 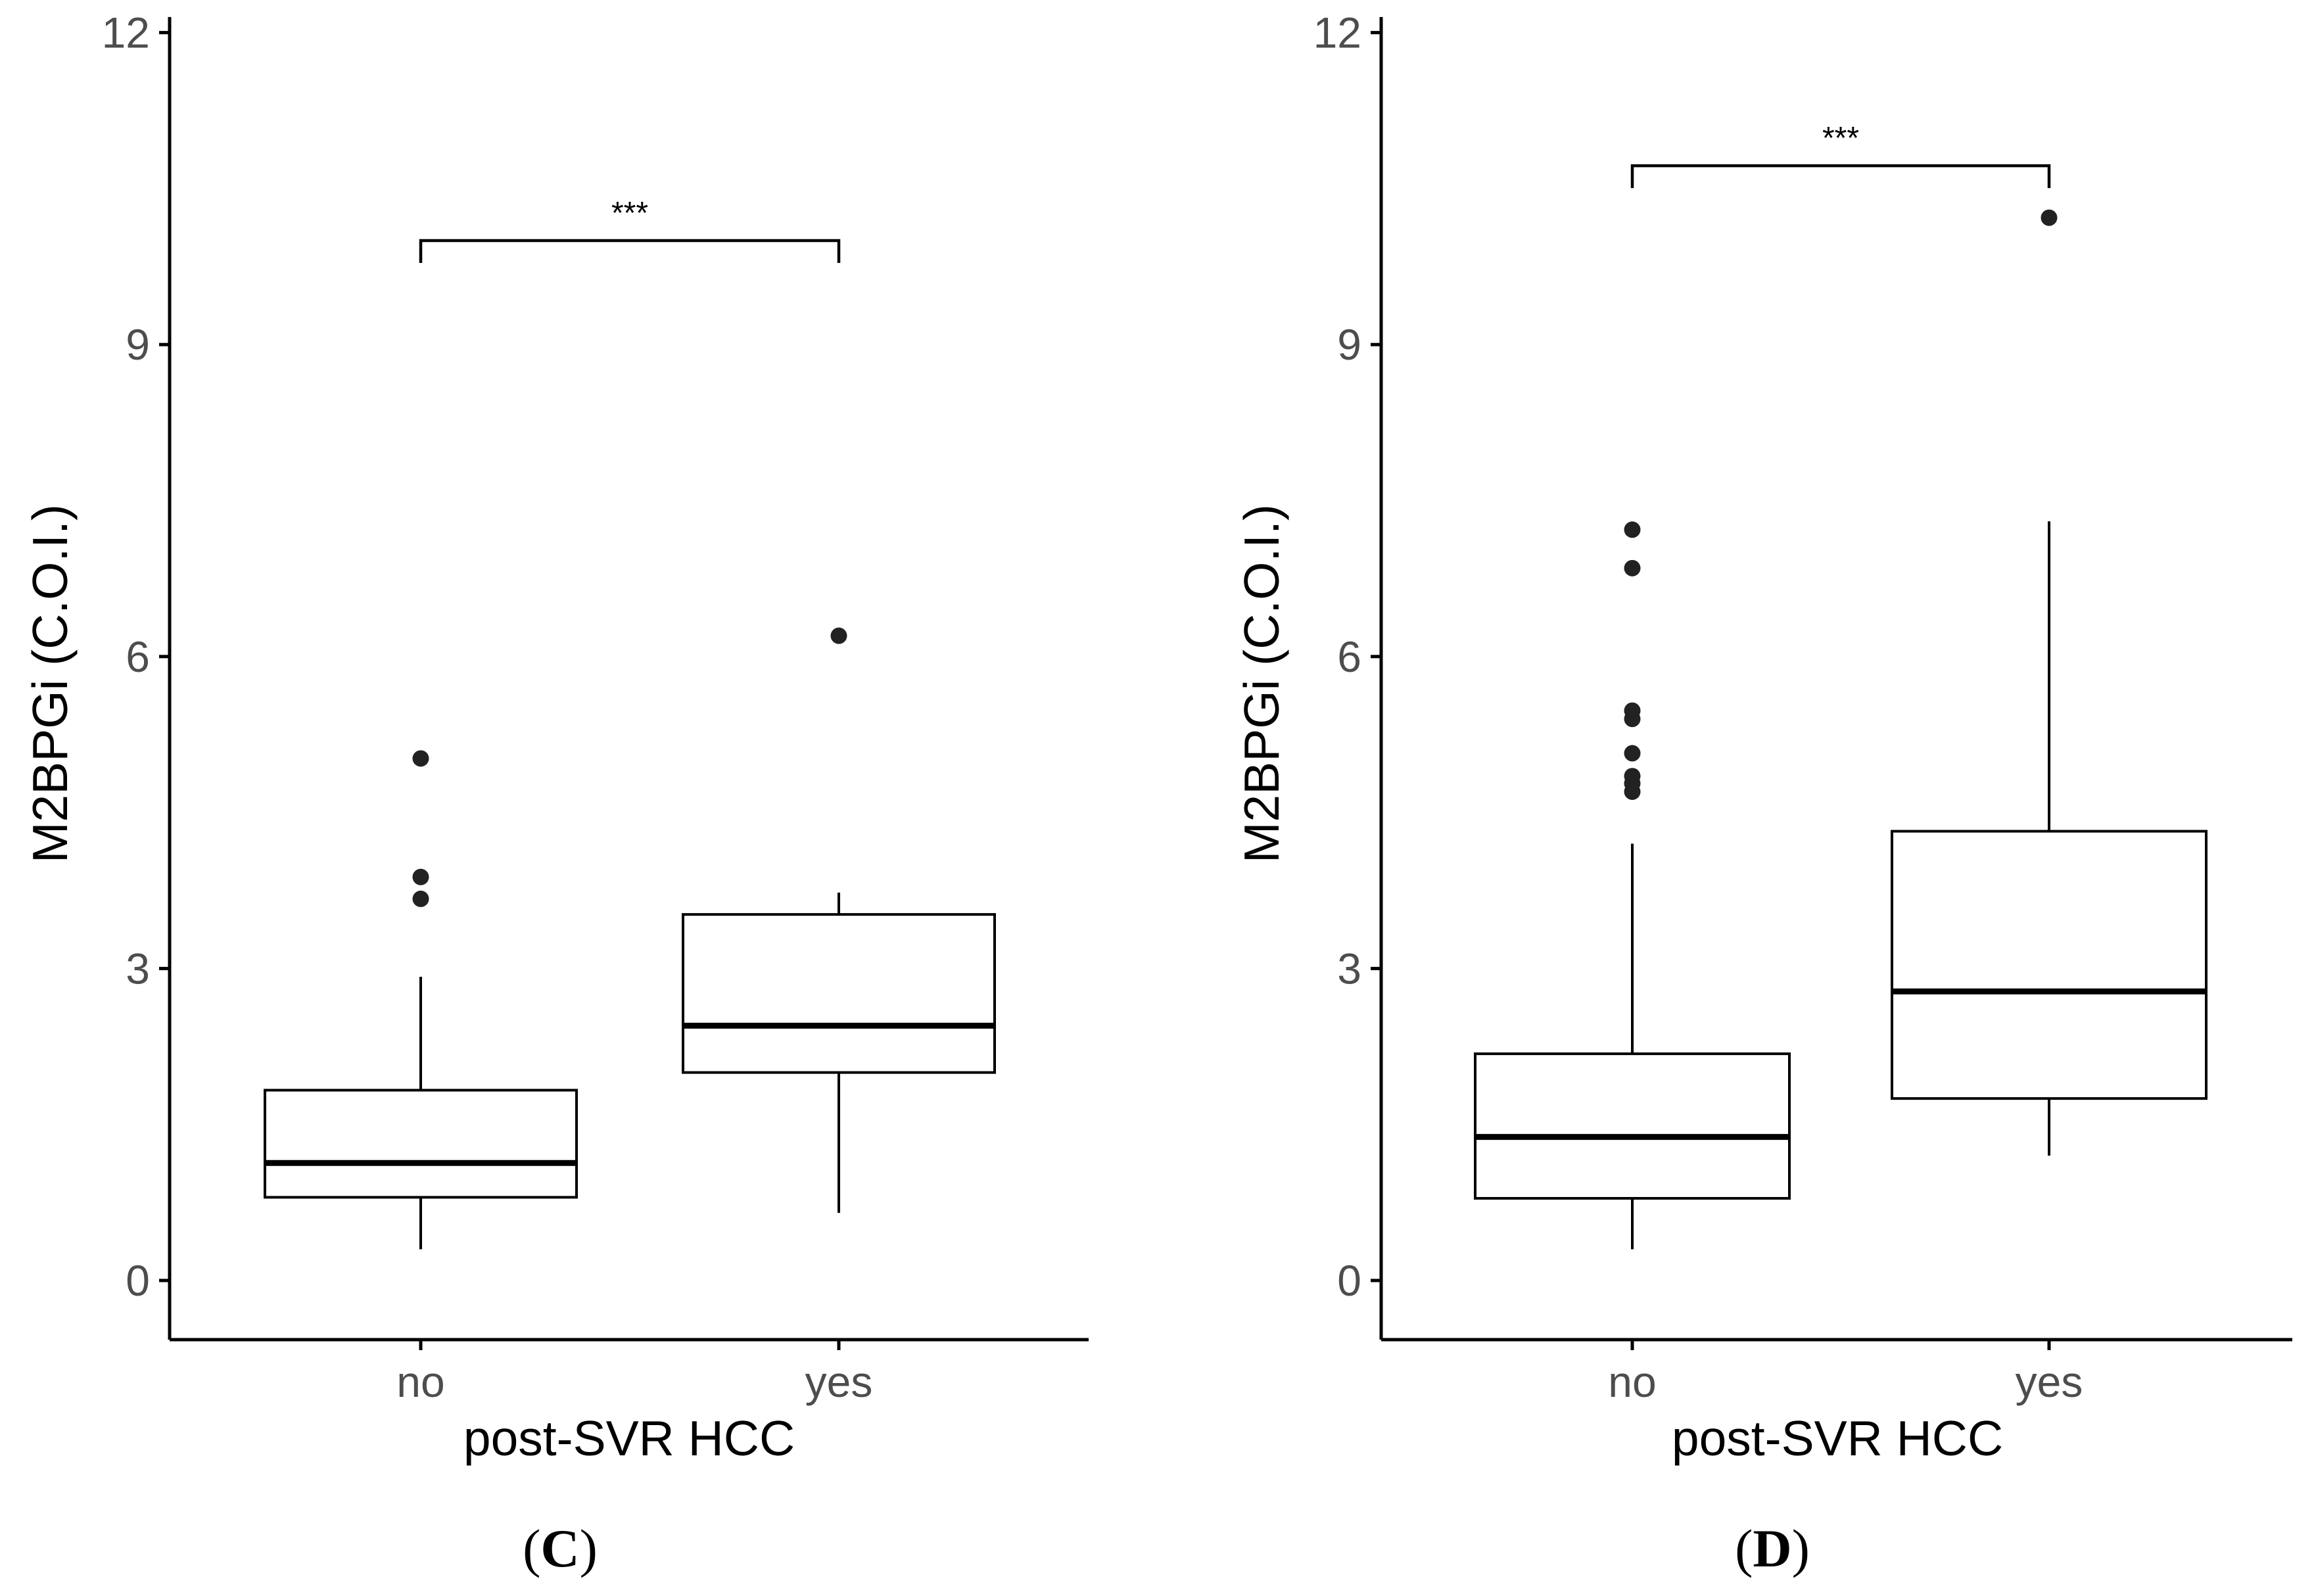 I want to click on caption-c: (C), so click(x=560, y=1548).